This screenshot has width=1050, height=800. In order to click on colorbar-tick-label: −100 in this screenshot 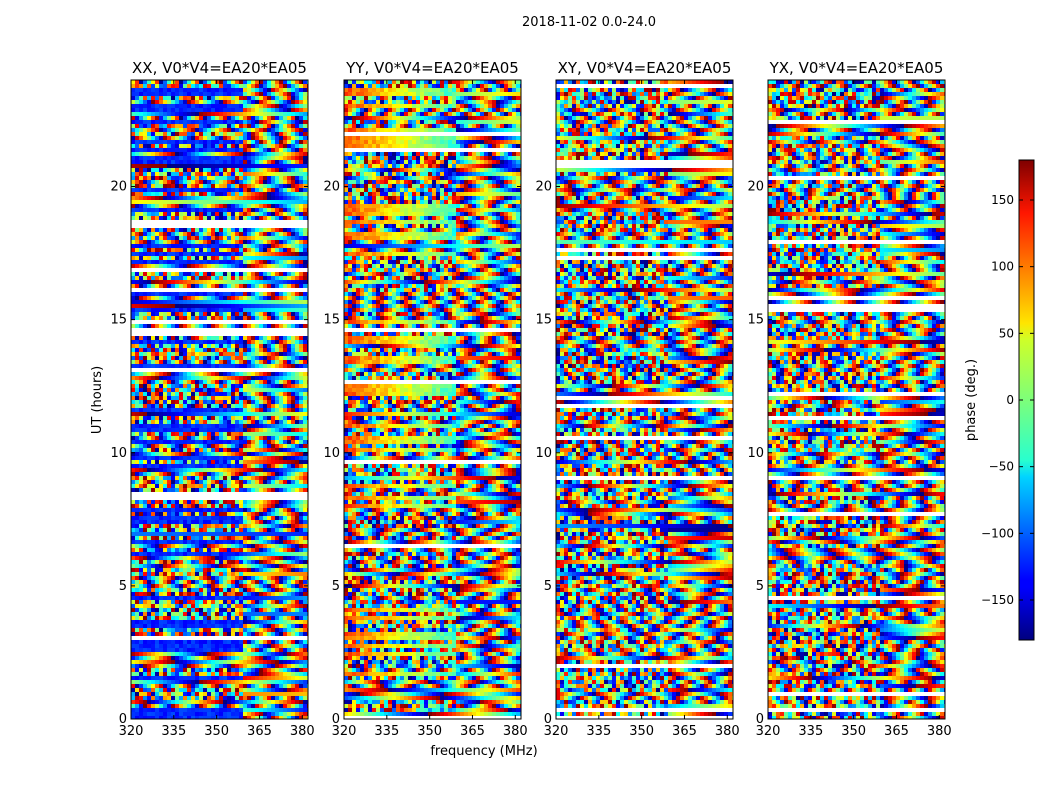, I will do `click(997, 533)`.